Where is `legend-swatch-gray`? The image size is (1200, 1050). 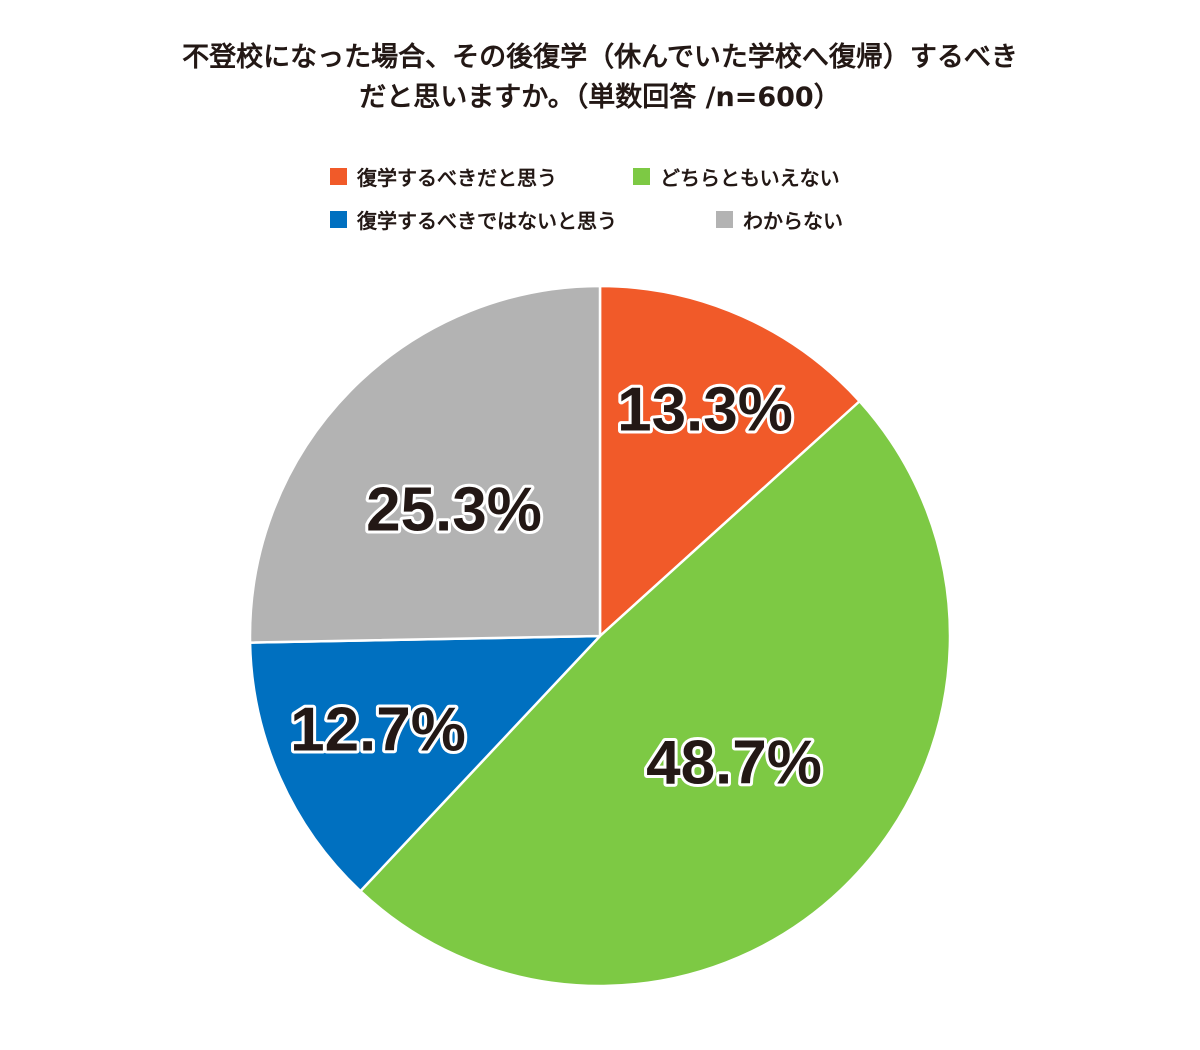
legend-swatch-gray is located at coordinates (724, 219).